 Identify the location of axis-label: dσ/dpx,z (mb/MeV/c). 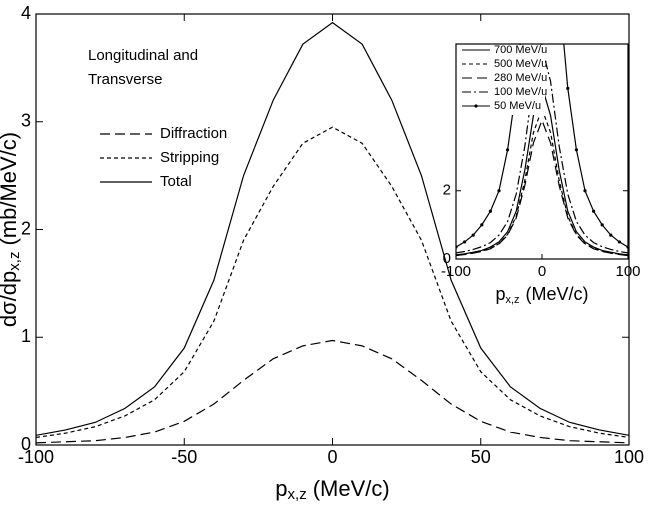
(11, 229).